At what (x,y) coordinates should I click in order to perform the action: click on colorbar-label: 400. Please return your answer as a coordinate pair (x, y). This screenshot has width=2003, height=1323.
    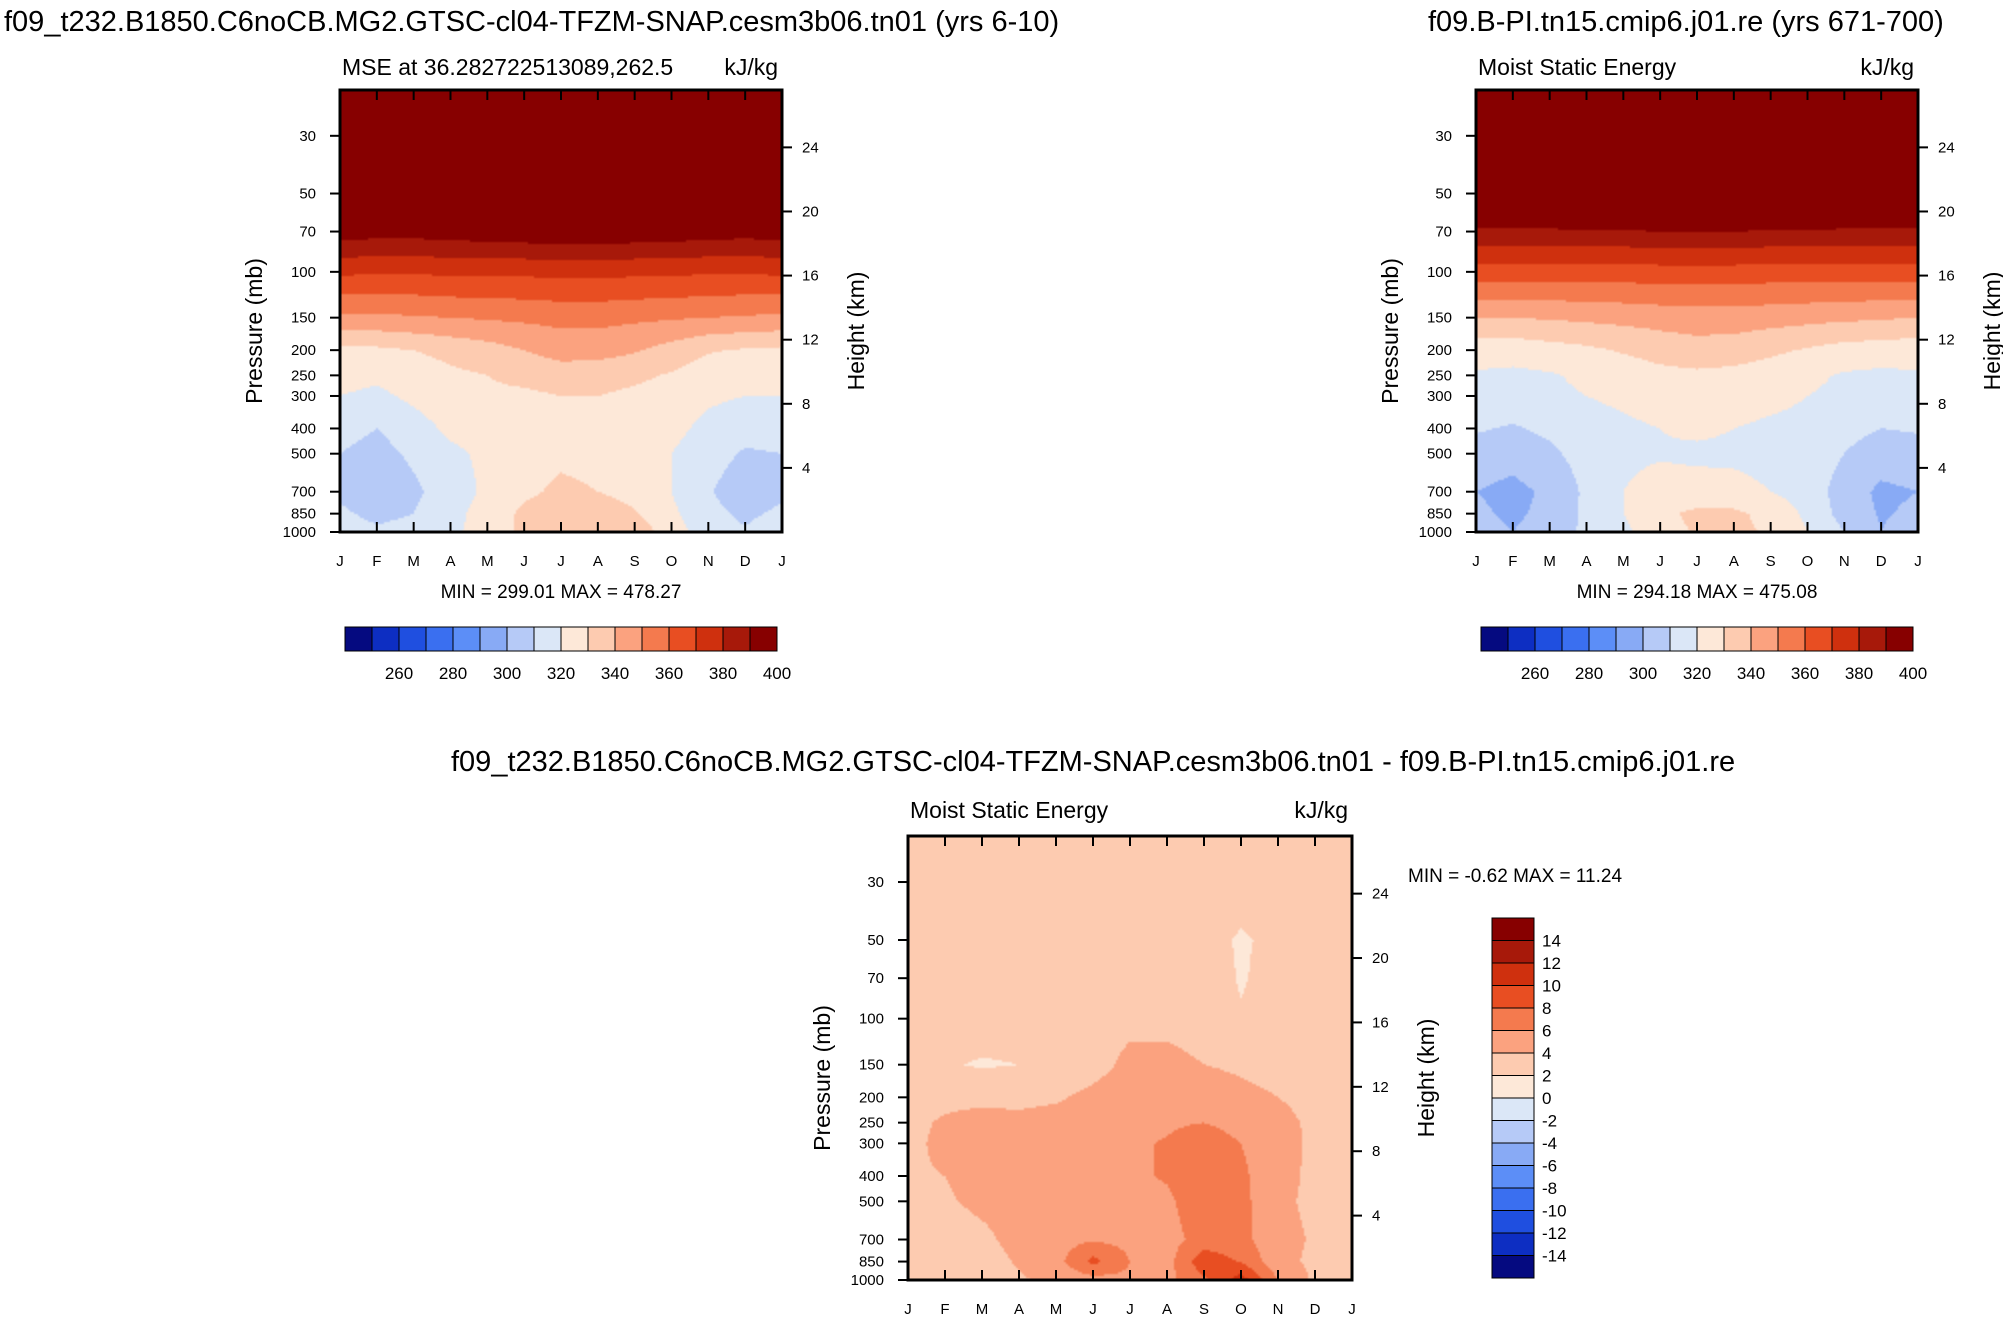
    Looking at the image, I should click on (777, 673).